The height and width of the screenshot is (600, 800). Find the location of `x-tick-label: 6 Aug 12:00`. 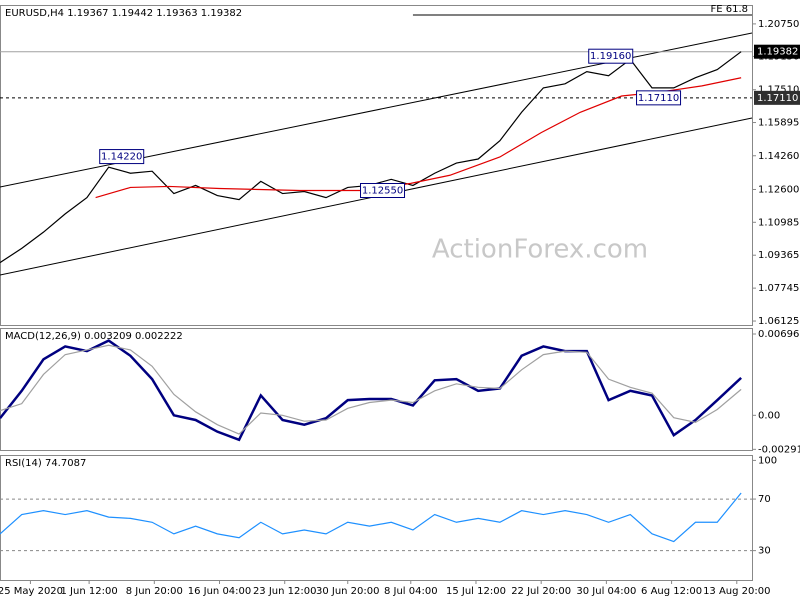

x-tick-label: 6 Aug 12:00 is located at coordinates (671, 591).